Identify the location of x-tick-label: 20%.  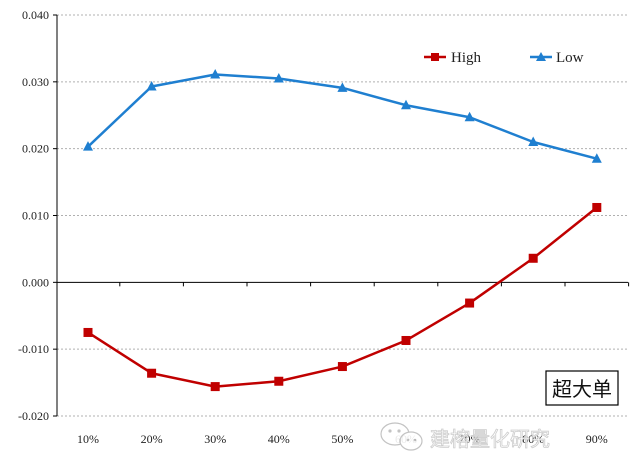
(152, 439).